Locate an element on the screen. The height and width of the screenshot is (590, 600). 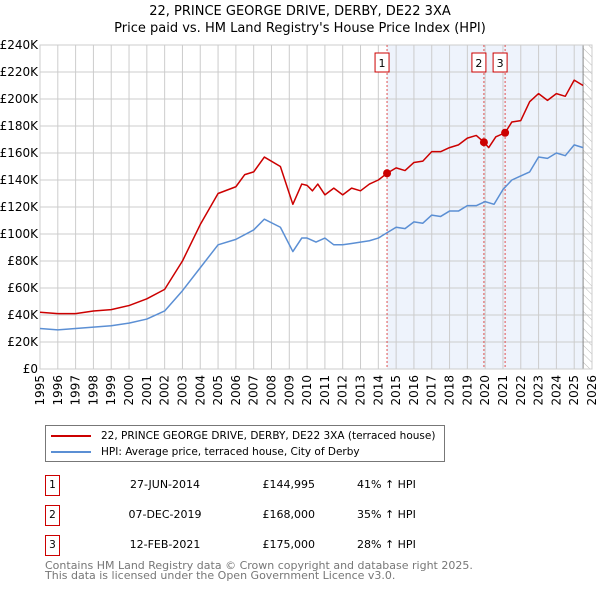
x-tick-label: 2002 is located at coordinates (165, 390).